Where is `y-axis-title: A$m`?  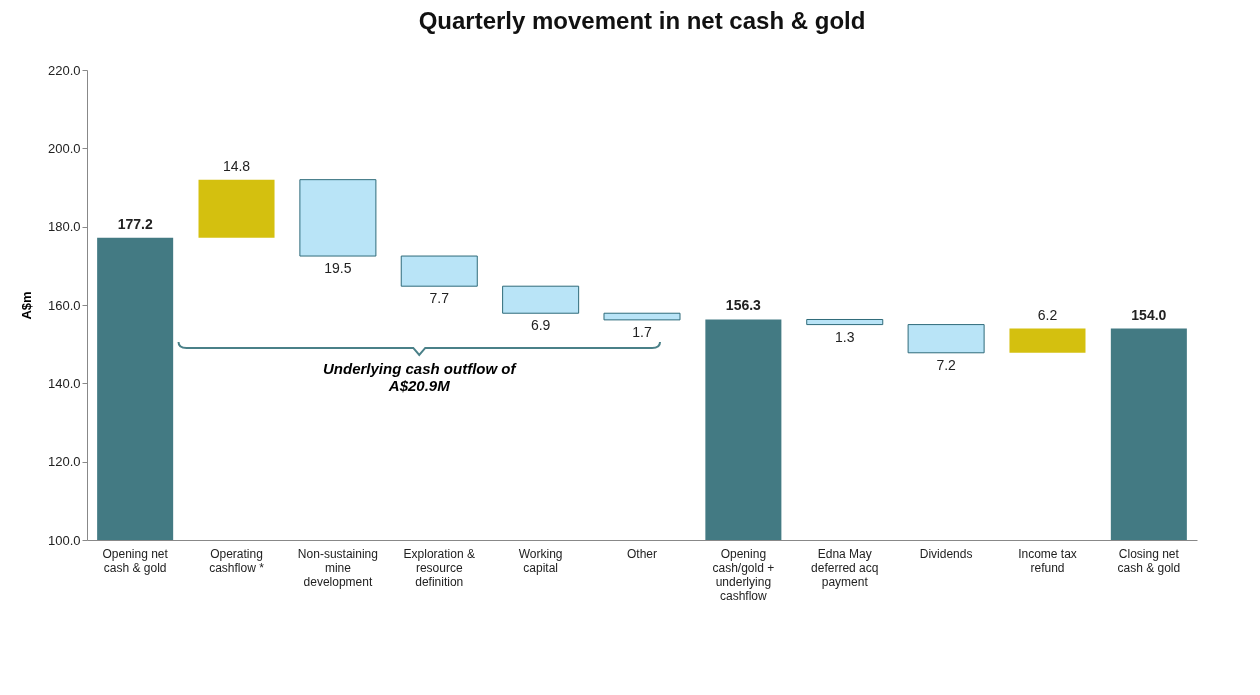
y-axis-title: A$m is located at coordinates (26, 305).